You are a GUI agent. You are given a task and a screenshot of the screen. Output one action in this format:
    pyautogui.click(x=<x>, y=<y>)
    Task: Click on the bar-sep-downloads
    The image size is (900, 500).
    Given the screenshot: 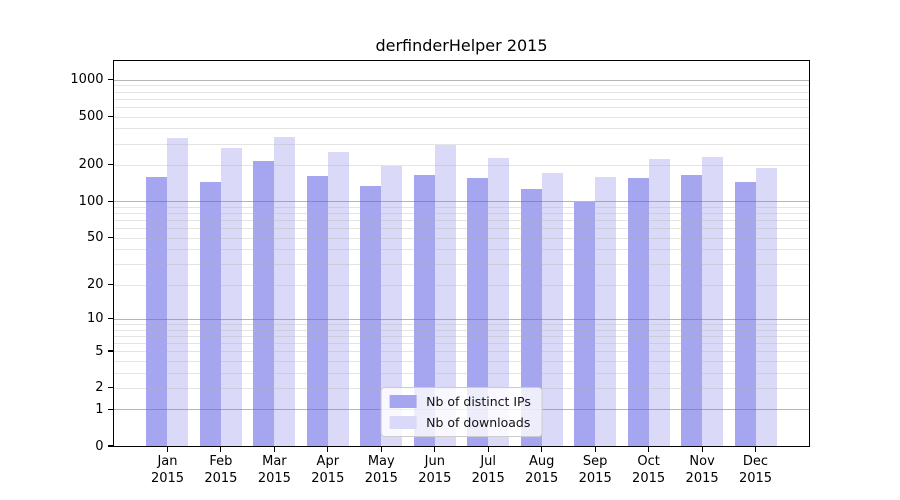 What is the action you would take?
    pyautogui.click(x=606, y=311)
    